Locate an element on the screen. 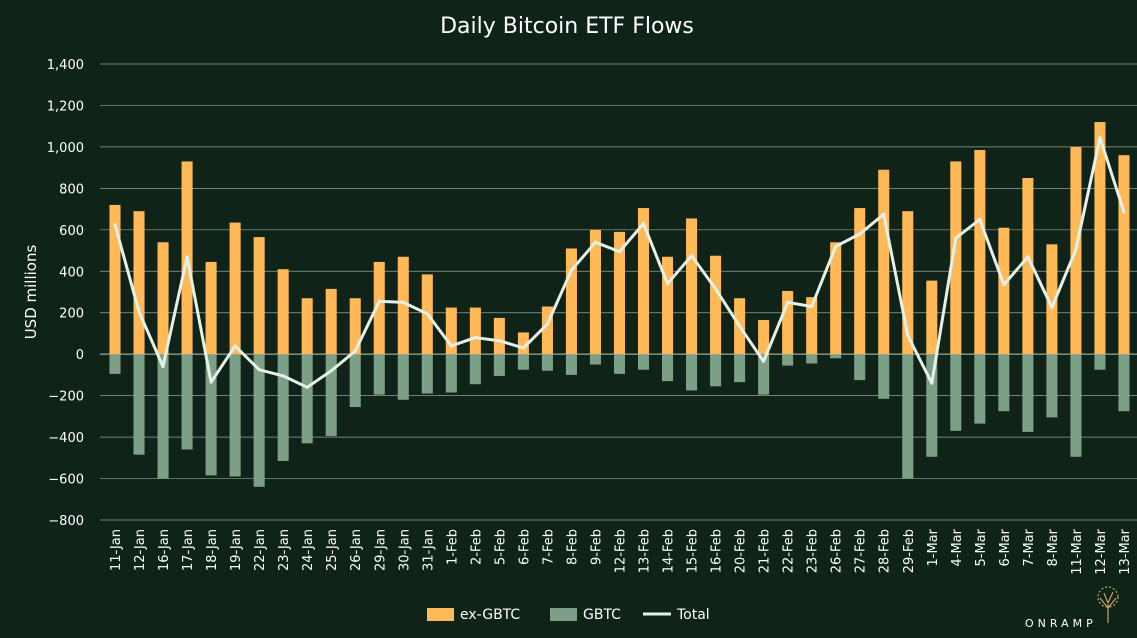  x-tick-label: 16-Jan is located at coordinates (164, 550).